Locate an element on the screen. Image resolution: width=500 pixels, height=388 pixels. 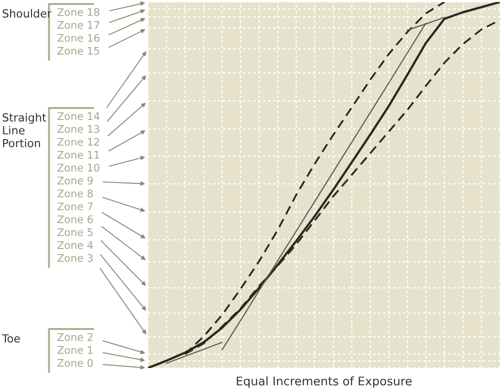
text: Straight Line Portion is located at coordinates (24, 130).